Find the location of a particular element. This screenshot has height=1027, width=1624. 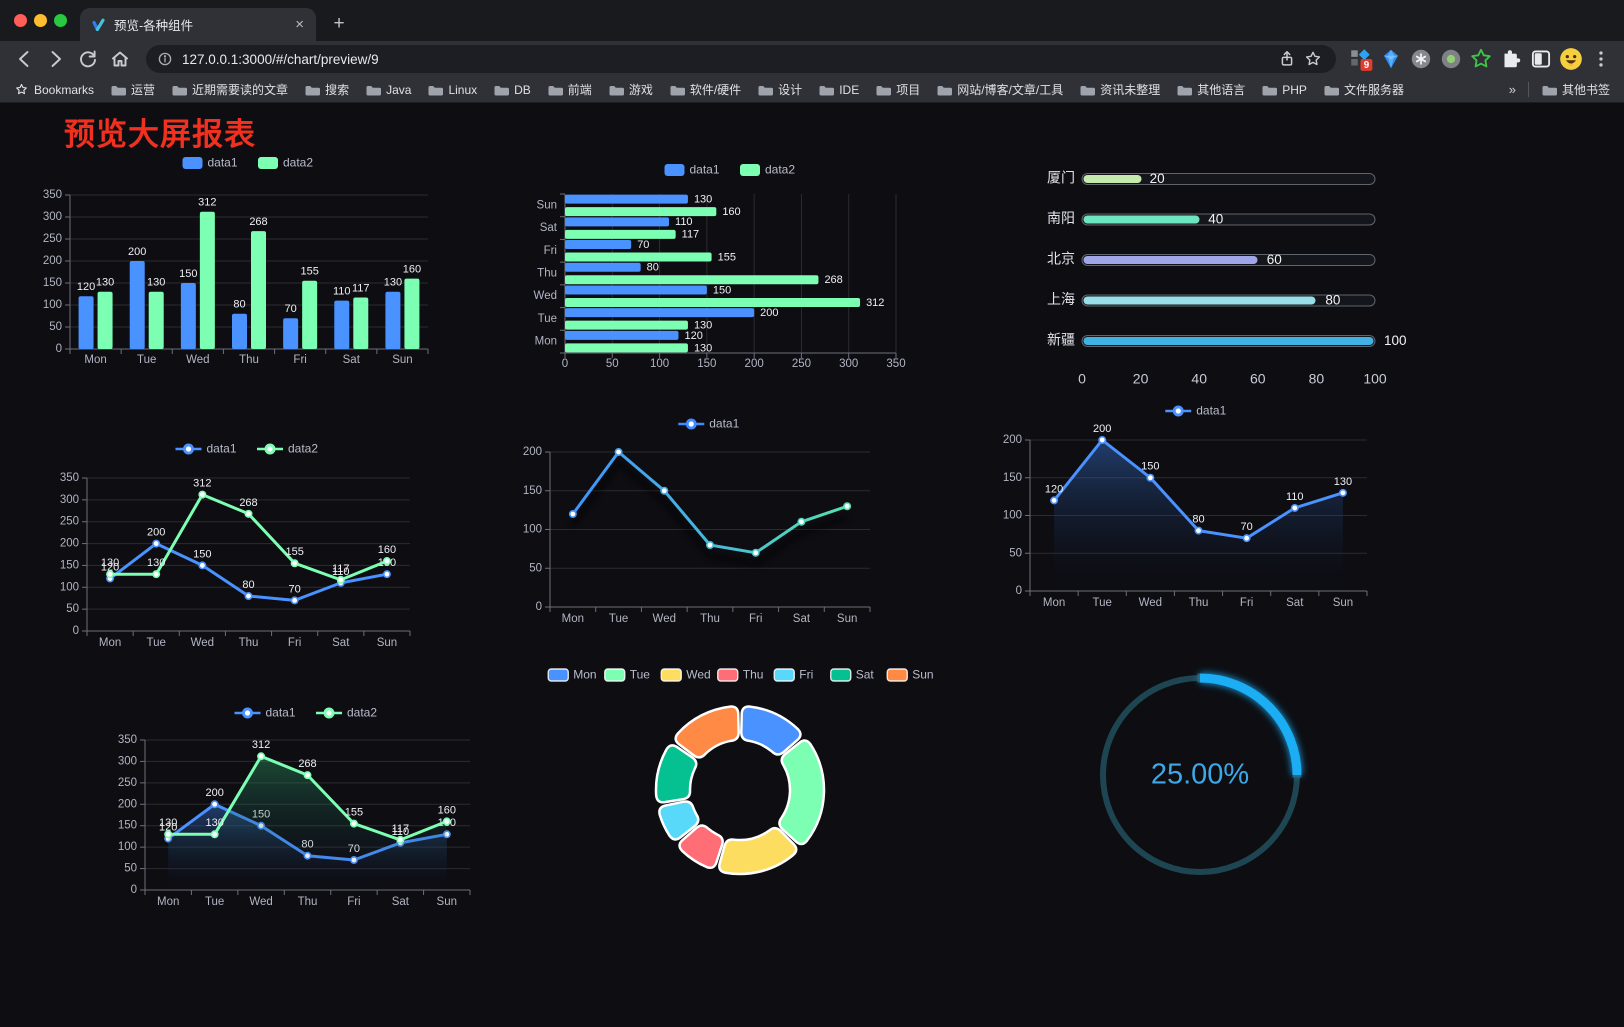

bookmark-item: 近期需要读的文章 is located at coordinates (229, 89).